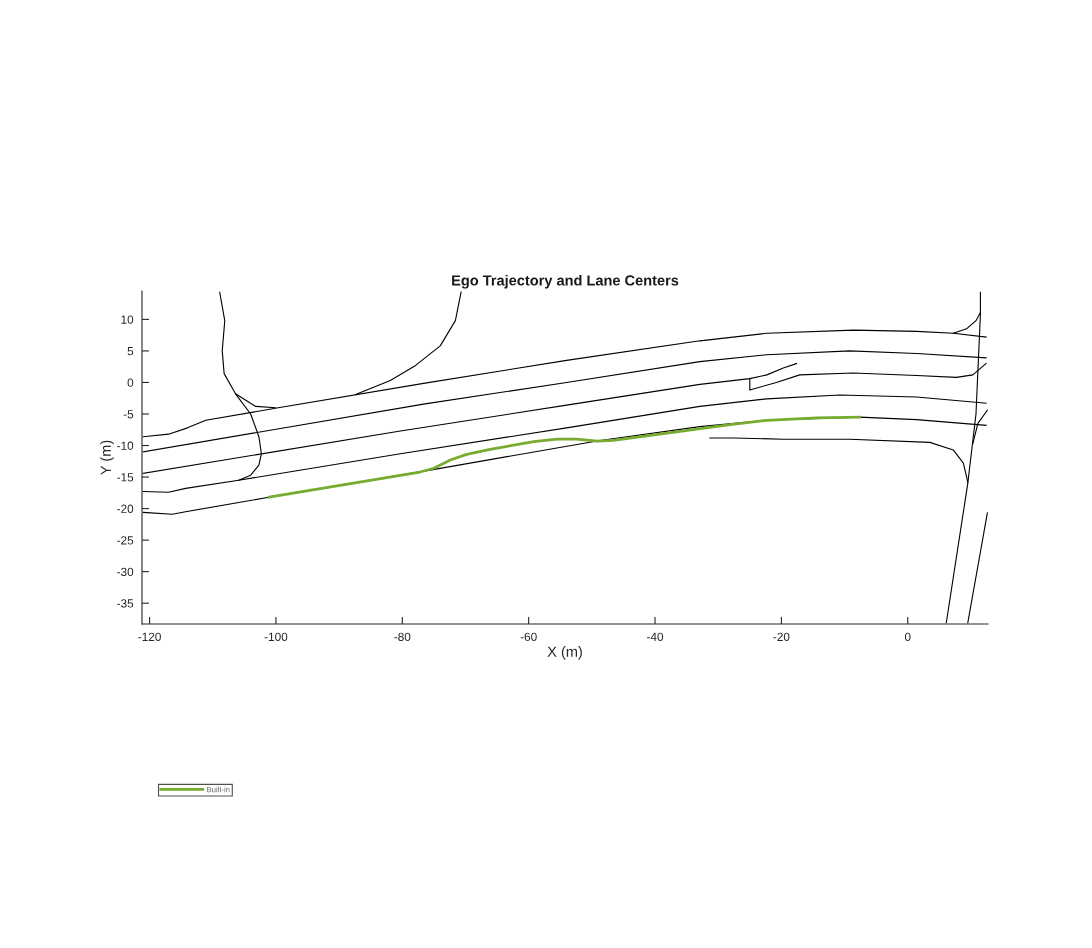 The image size is (1092, 948). What do you see at coordinates (128, 414) in the screenshot?
I see `y-tick-label: -5` at bounding box center [128, 414].